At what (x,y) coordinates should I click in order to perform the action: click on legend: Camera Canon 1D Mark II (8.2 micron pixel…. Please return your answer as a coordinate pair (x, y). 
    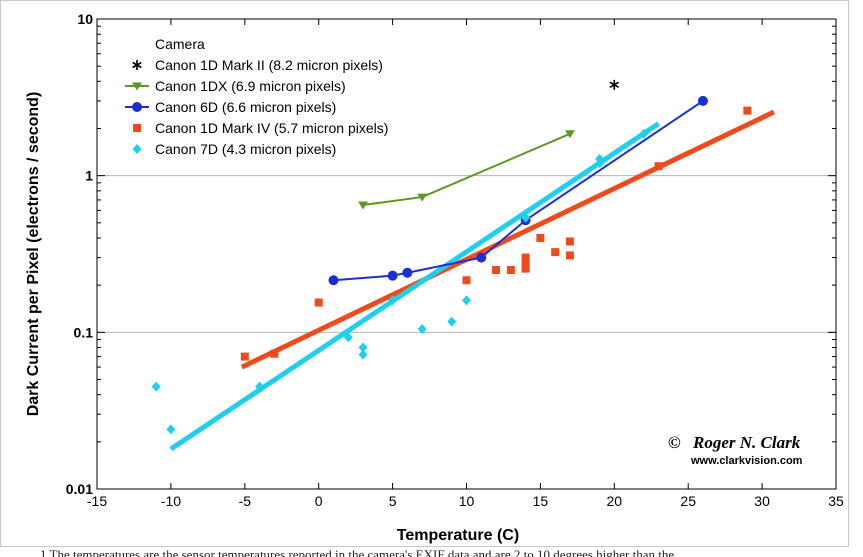
    Looking at the image, I should click on (256, 96).